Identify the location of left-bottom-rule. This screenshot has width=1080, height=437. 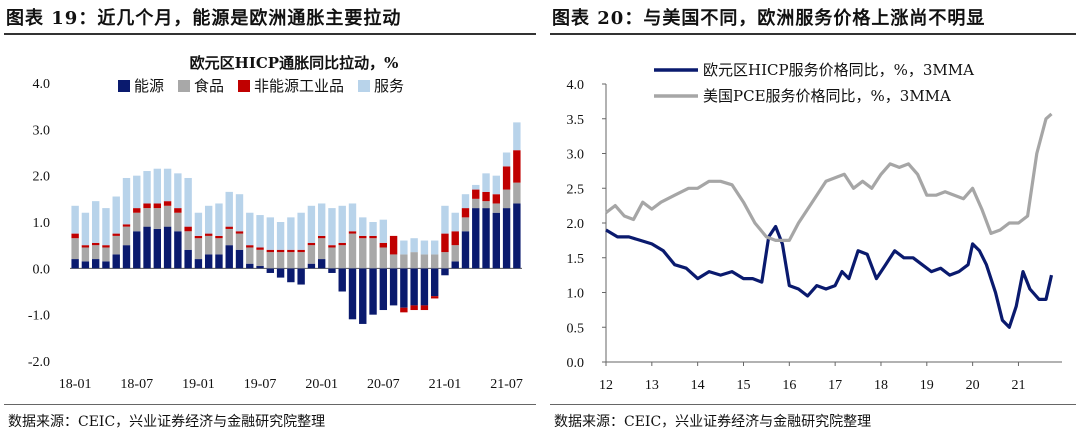
(270, 404).